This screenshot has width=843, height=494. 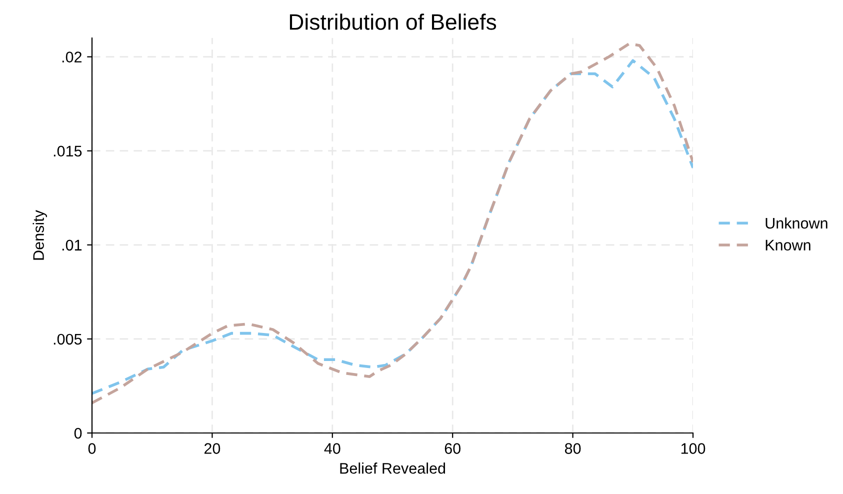 I want to click on y-axis-title: Density, so click(x=39, y=235).